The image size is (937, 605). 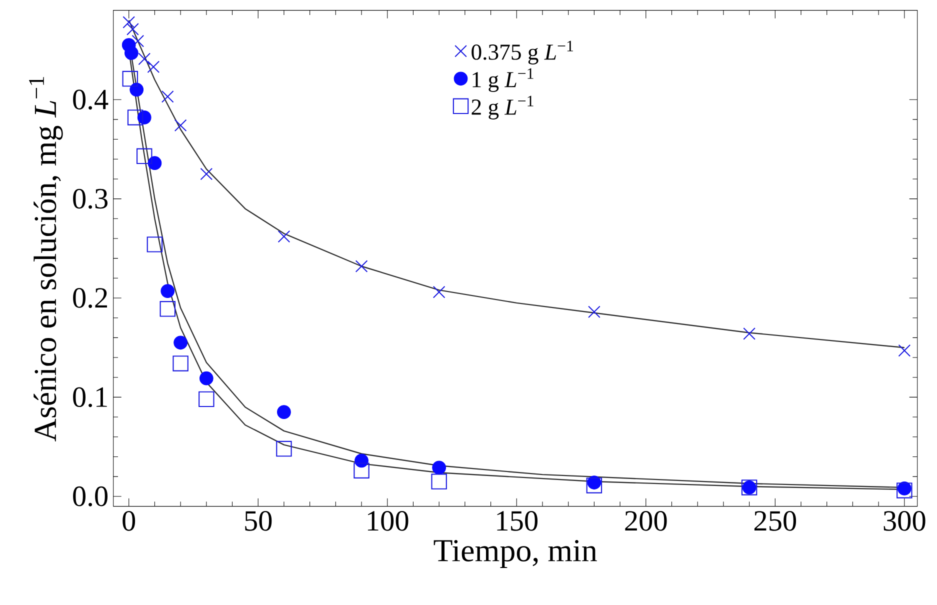 I want to click on y-axis-title: Asénico en solución, mg L$^{−1}$, so click(x=46, y=259).